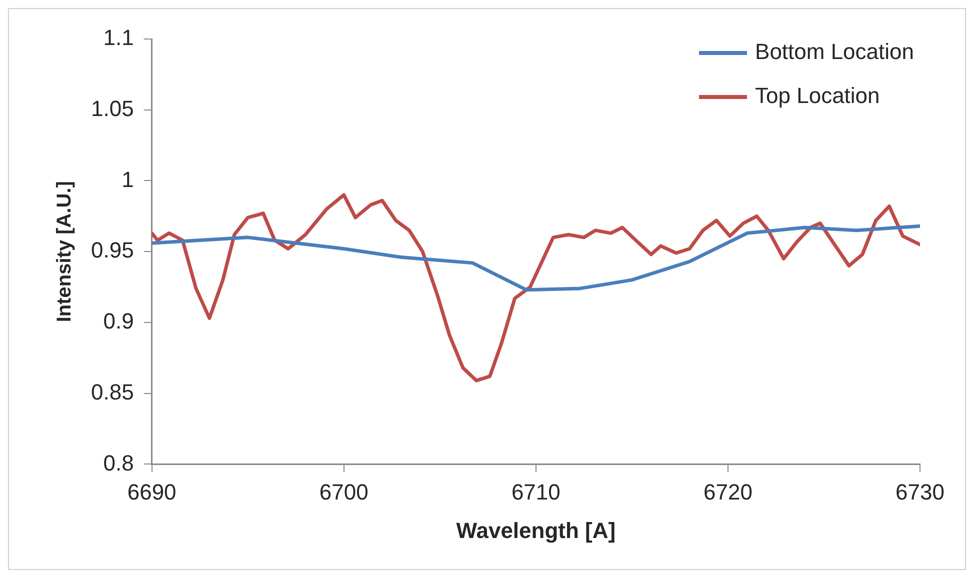  Describe the element at coordinates (112, 391) in the screenshot. I see `y-tick-label: 0.85` at that location.